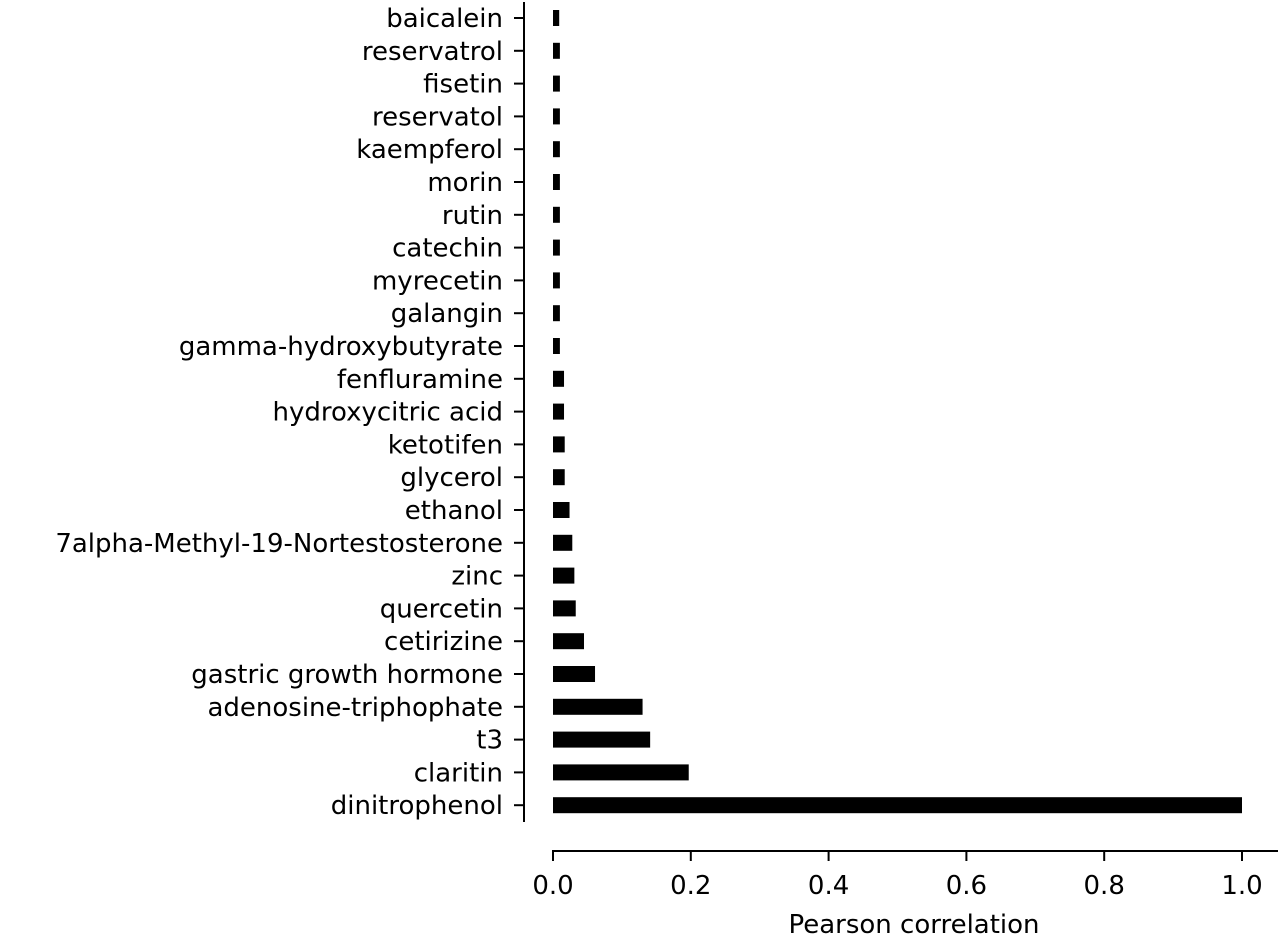  I want to click on bar-ketotifen, so click(559, 444).